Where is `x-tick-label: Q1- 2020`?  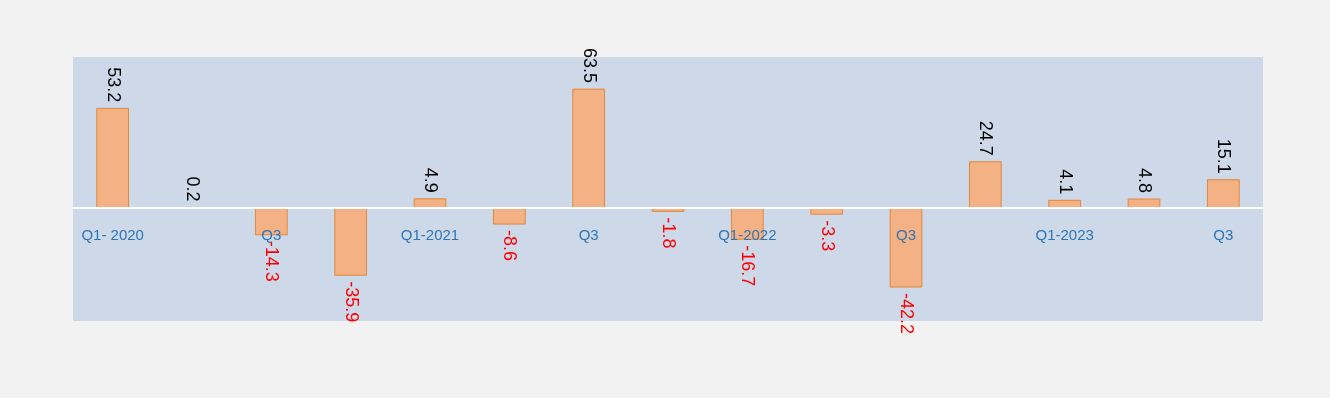 x-tick-label: Q1- 2020 is located at coordinates (112, 234).